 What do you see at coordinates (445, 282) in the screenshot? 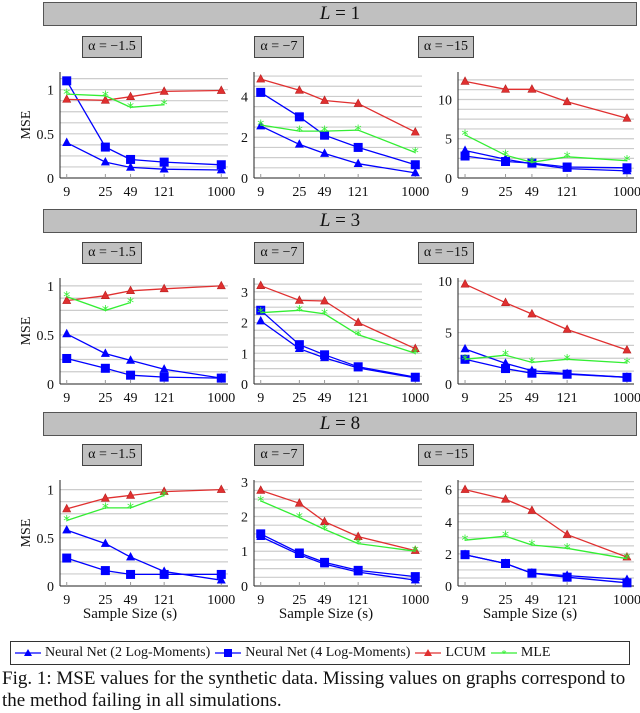
I see `y-tick-label: 10` at bounding box center [445, 282].